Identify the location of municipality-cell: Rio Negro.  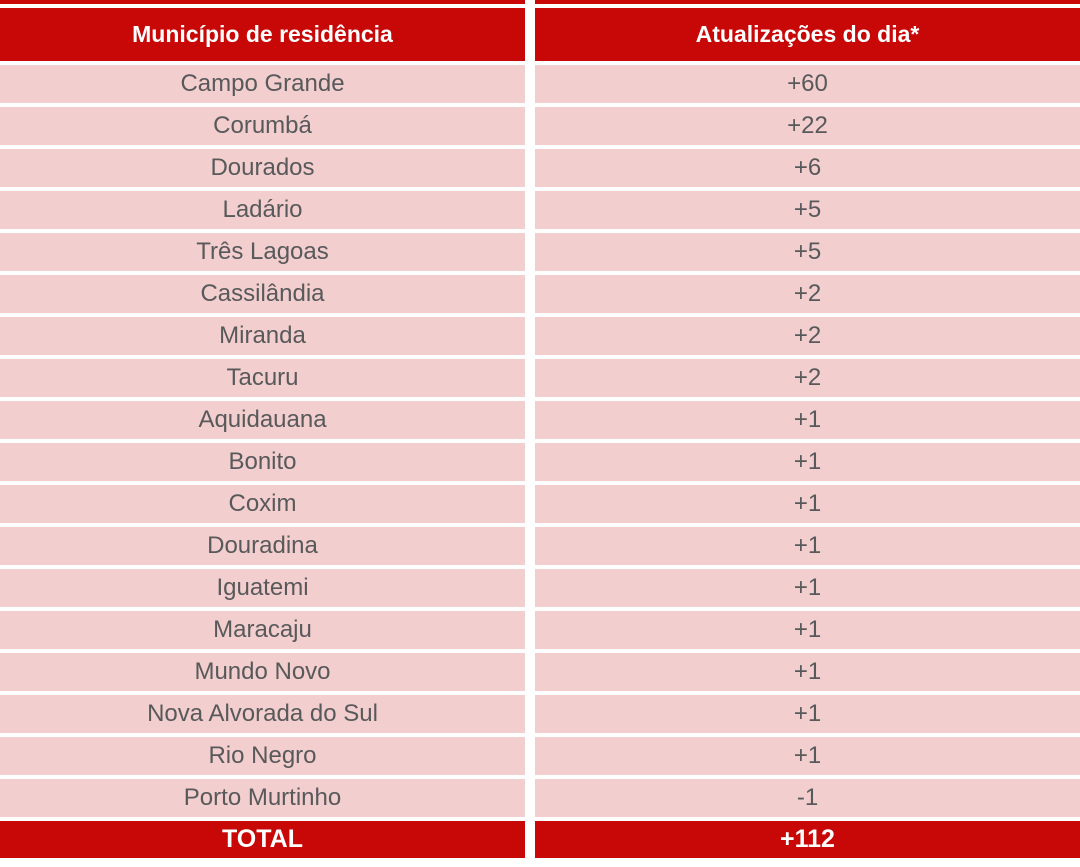
(262, 756).